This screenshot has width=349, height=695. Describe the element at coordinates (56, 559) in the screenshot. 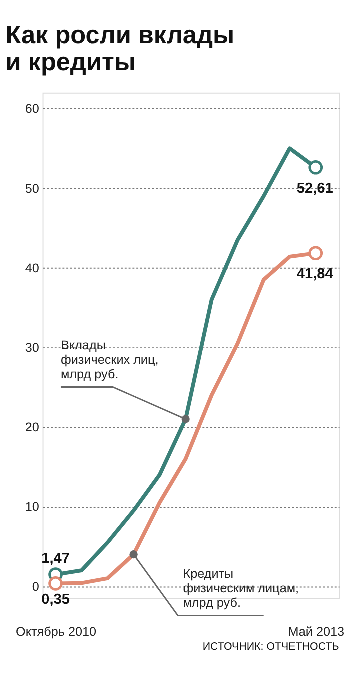

I see `data-label: 1,47` at that location.